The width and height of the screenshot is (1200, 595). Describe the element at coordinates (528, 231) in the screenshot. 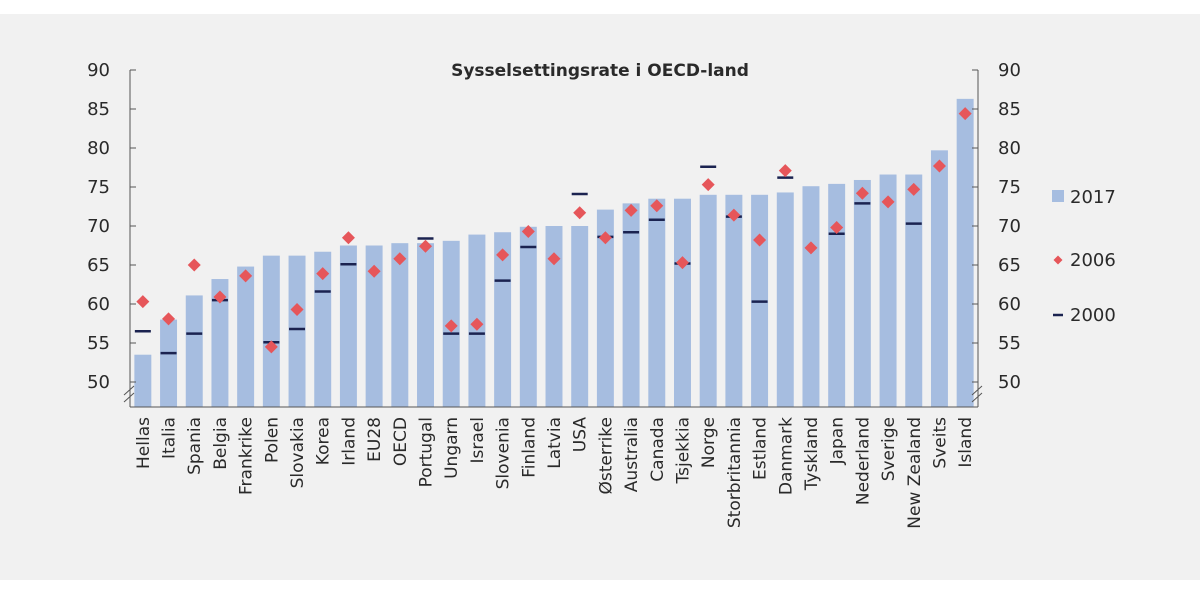

I see `marker-2006-finland` at that location.